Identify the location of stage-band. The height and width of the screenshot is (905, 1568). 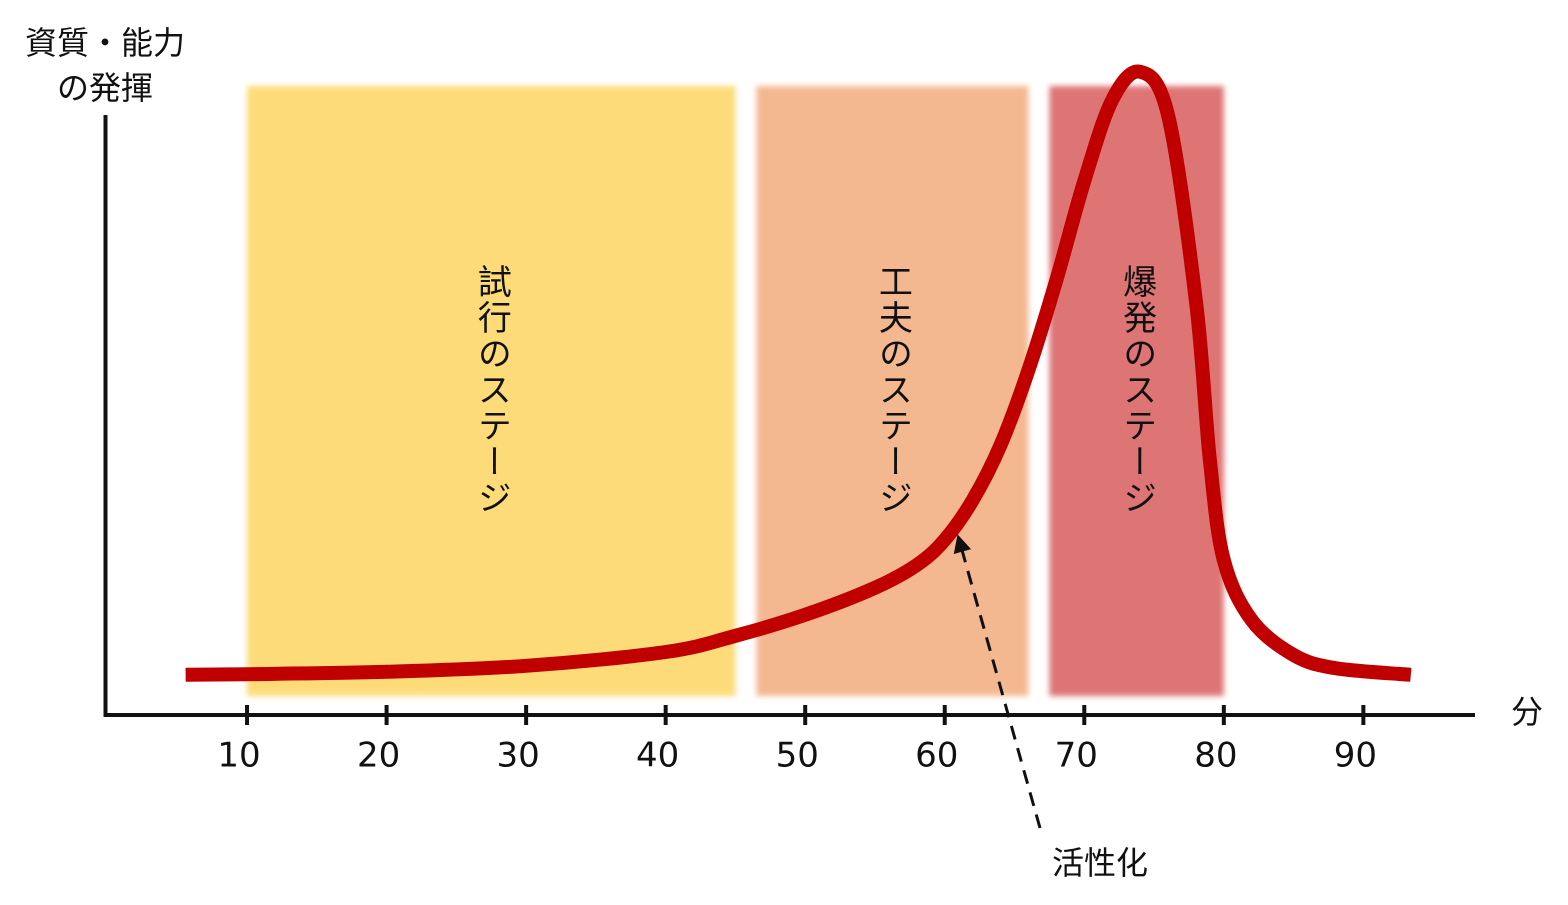
(892, 391).